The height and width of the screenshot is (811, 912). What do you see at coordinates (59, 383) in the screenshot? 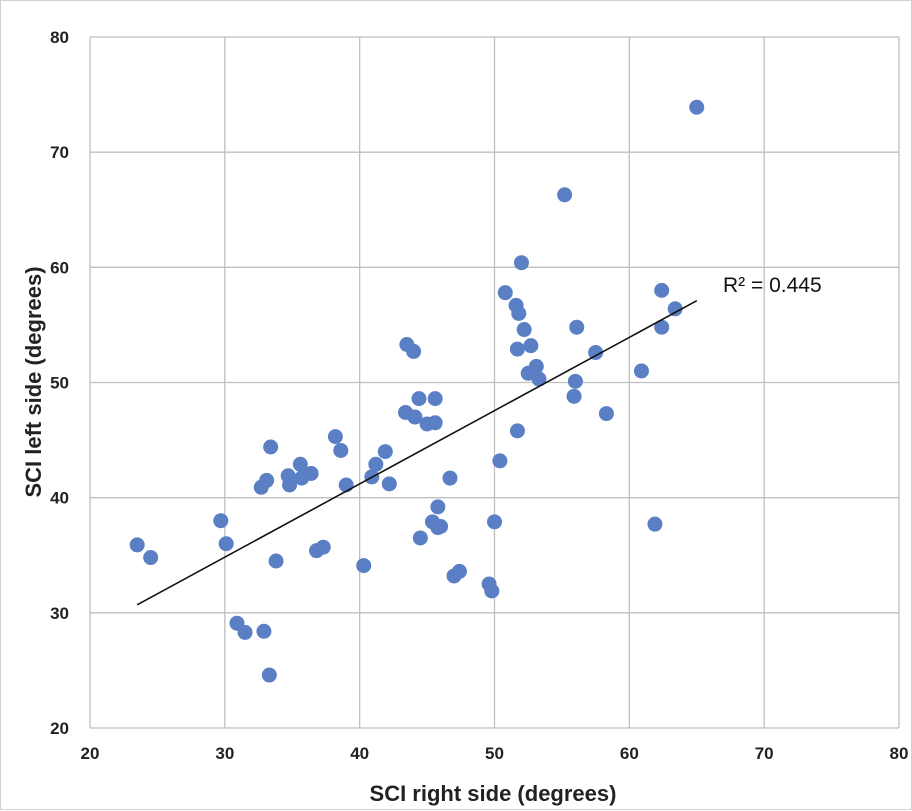
I see `y-tick-label: 50` at bounding box center [59, 383].